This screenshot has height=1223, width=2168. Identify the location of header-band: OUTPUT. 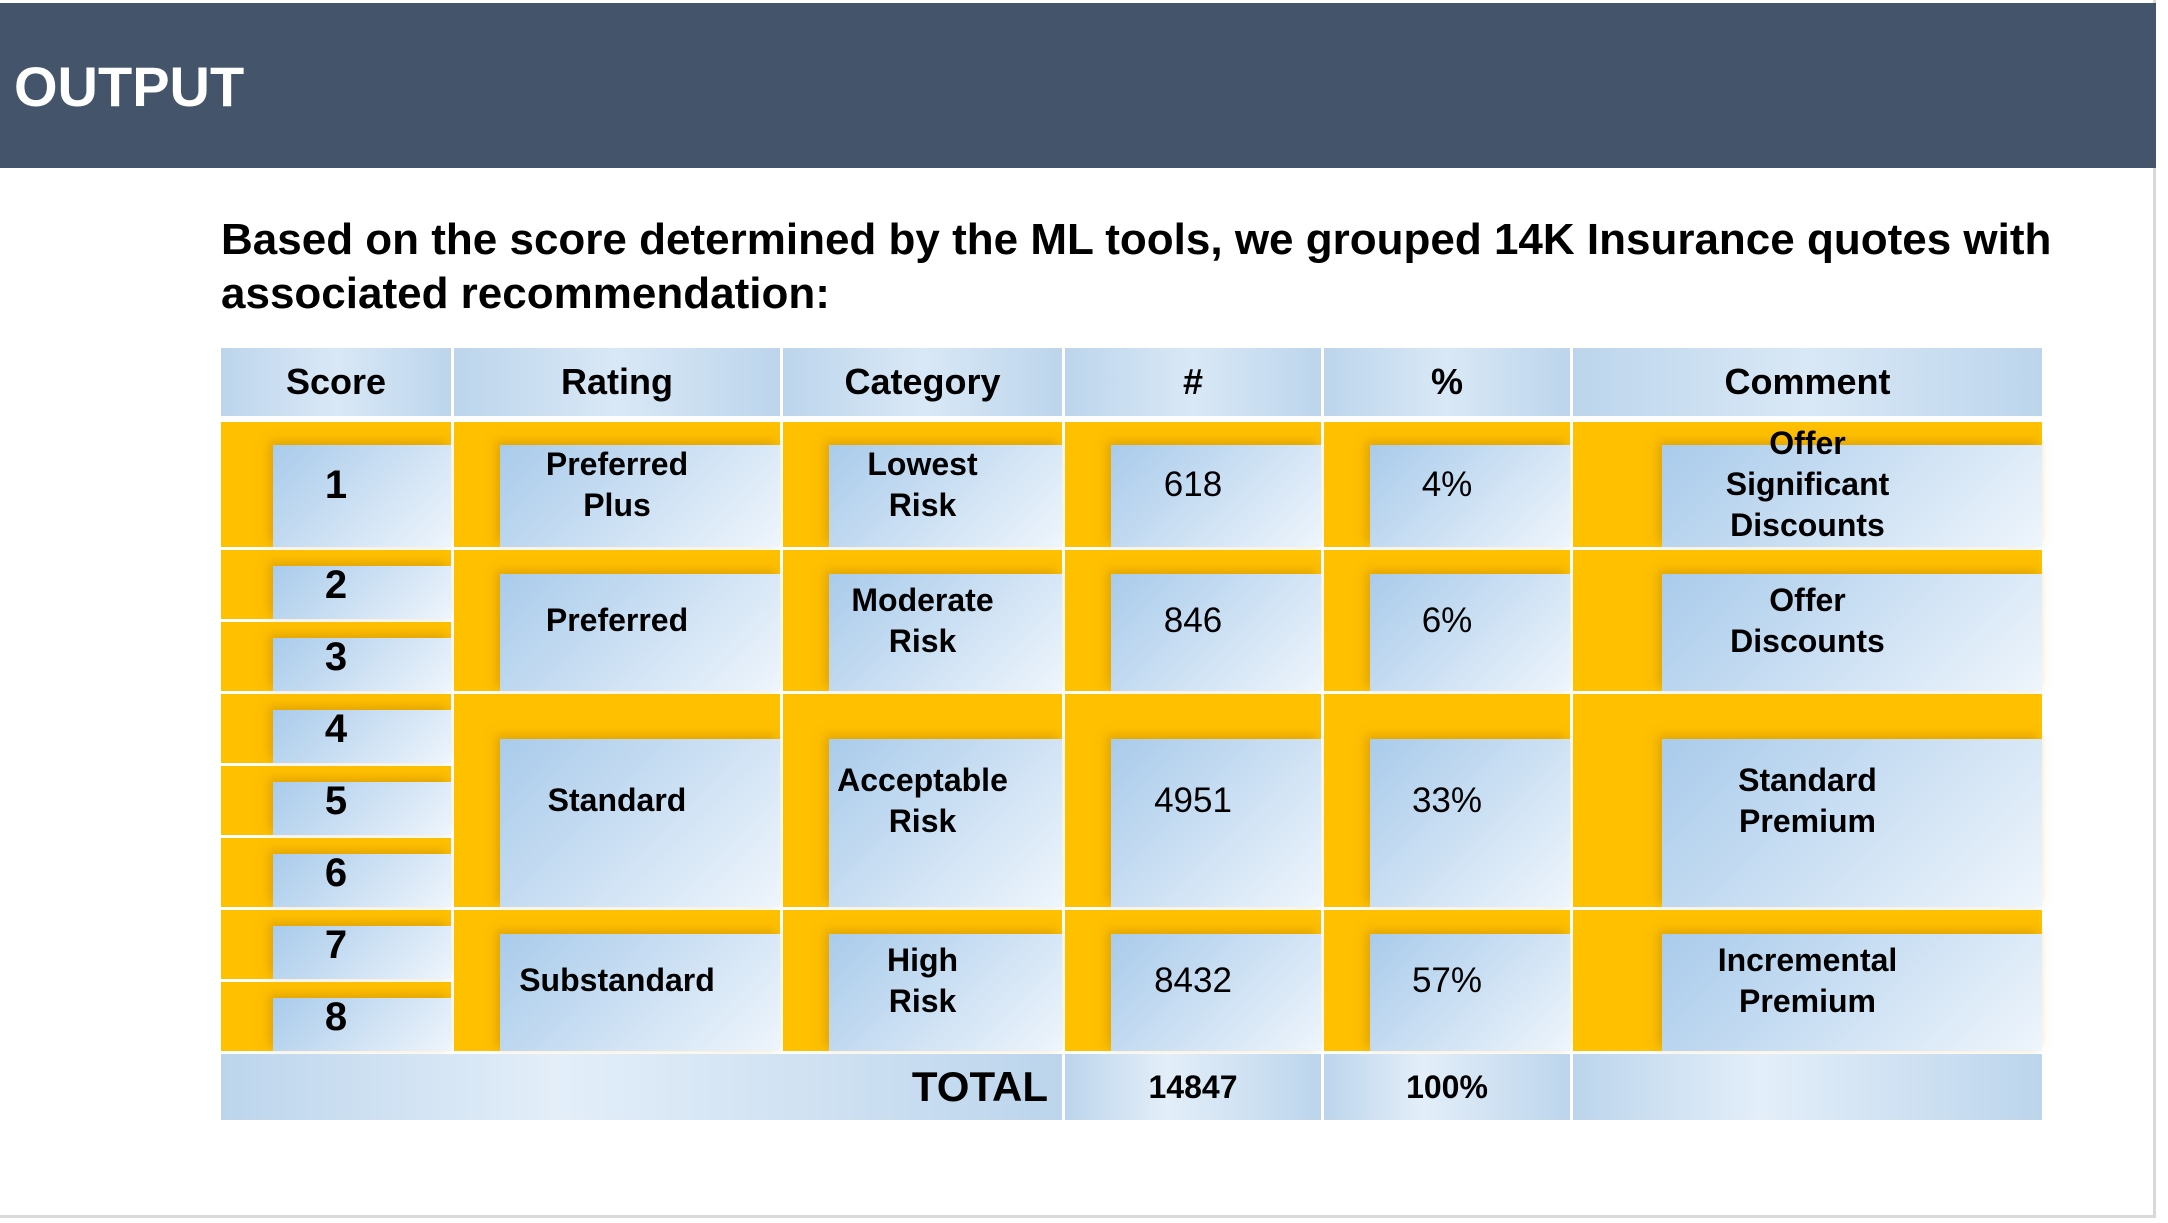
(1078, 85).